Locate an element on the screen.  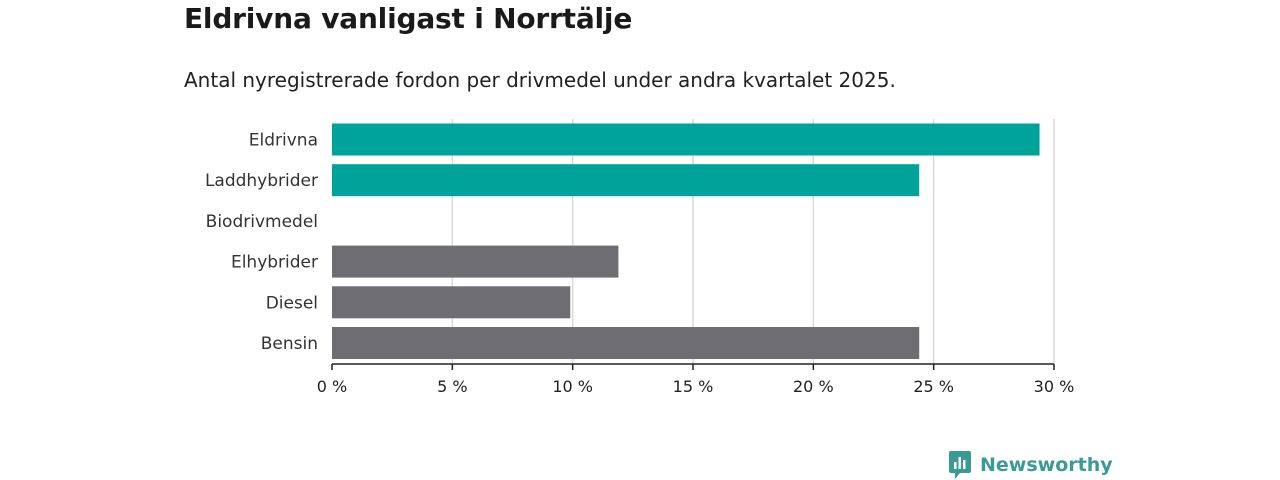
x-tick-label: 30 % is located at coordinates (1054, 386).